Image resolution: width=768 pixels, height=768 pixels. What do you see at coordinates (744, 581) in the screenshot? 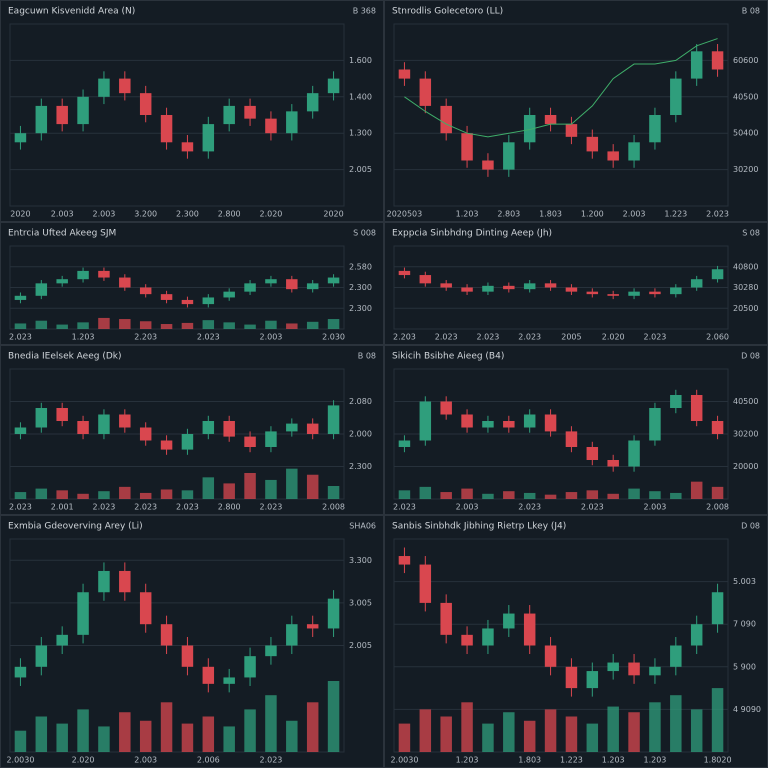
I see `y-tick-label: 5.003` at bounding box center [744, 581].